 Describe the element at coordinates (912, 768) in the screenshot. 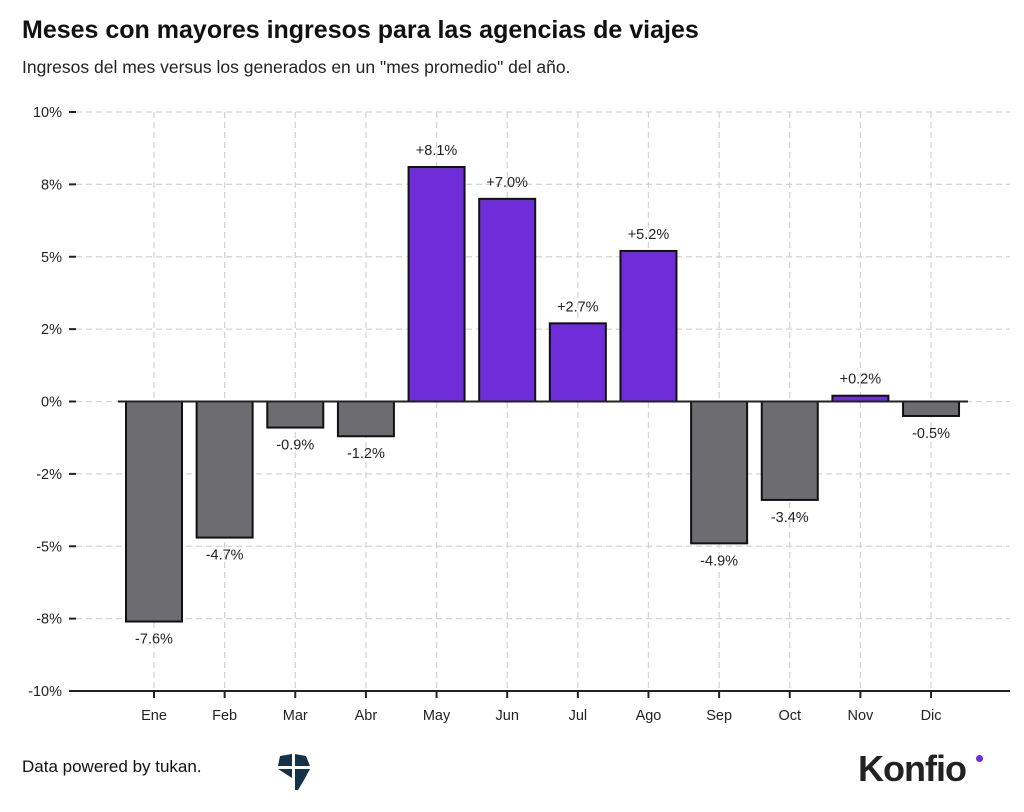

I see `konfio-logo: Konfio` at that location.